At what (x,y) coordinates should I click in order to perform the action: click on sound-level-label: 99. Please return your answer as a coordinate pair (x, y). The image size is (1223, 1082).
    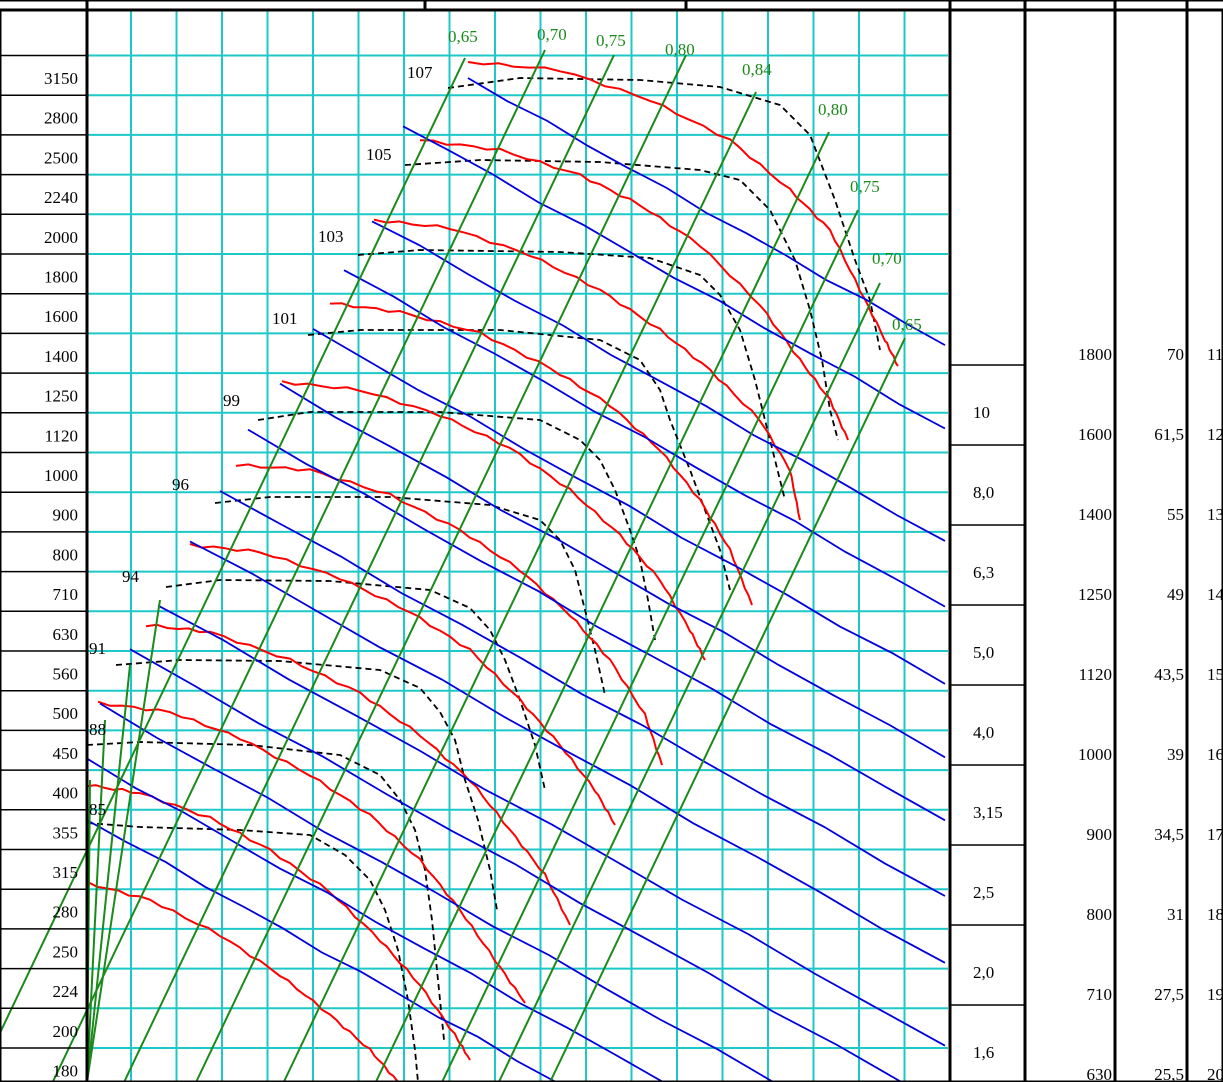
    Looking at the image, I should click on (231, 400).